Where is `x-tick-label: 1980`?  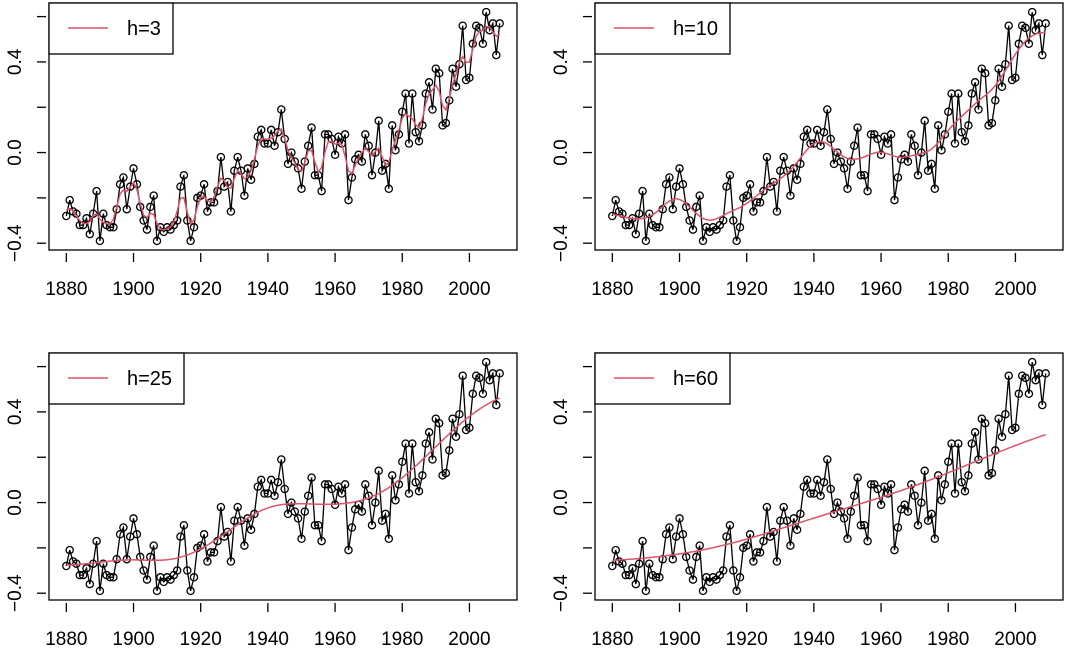 x-tick-label: 1980 is located at coordinates (948, 289).